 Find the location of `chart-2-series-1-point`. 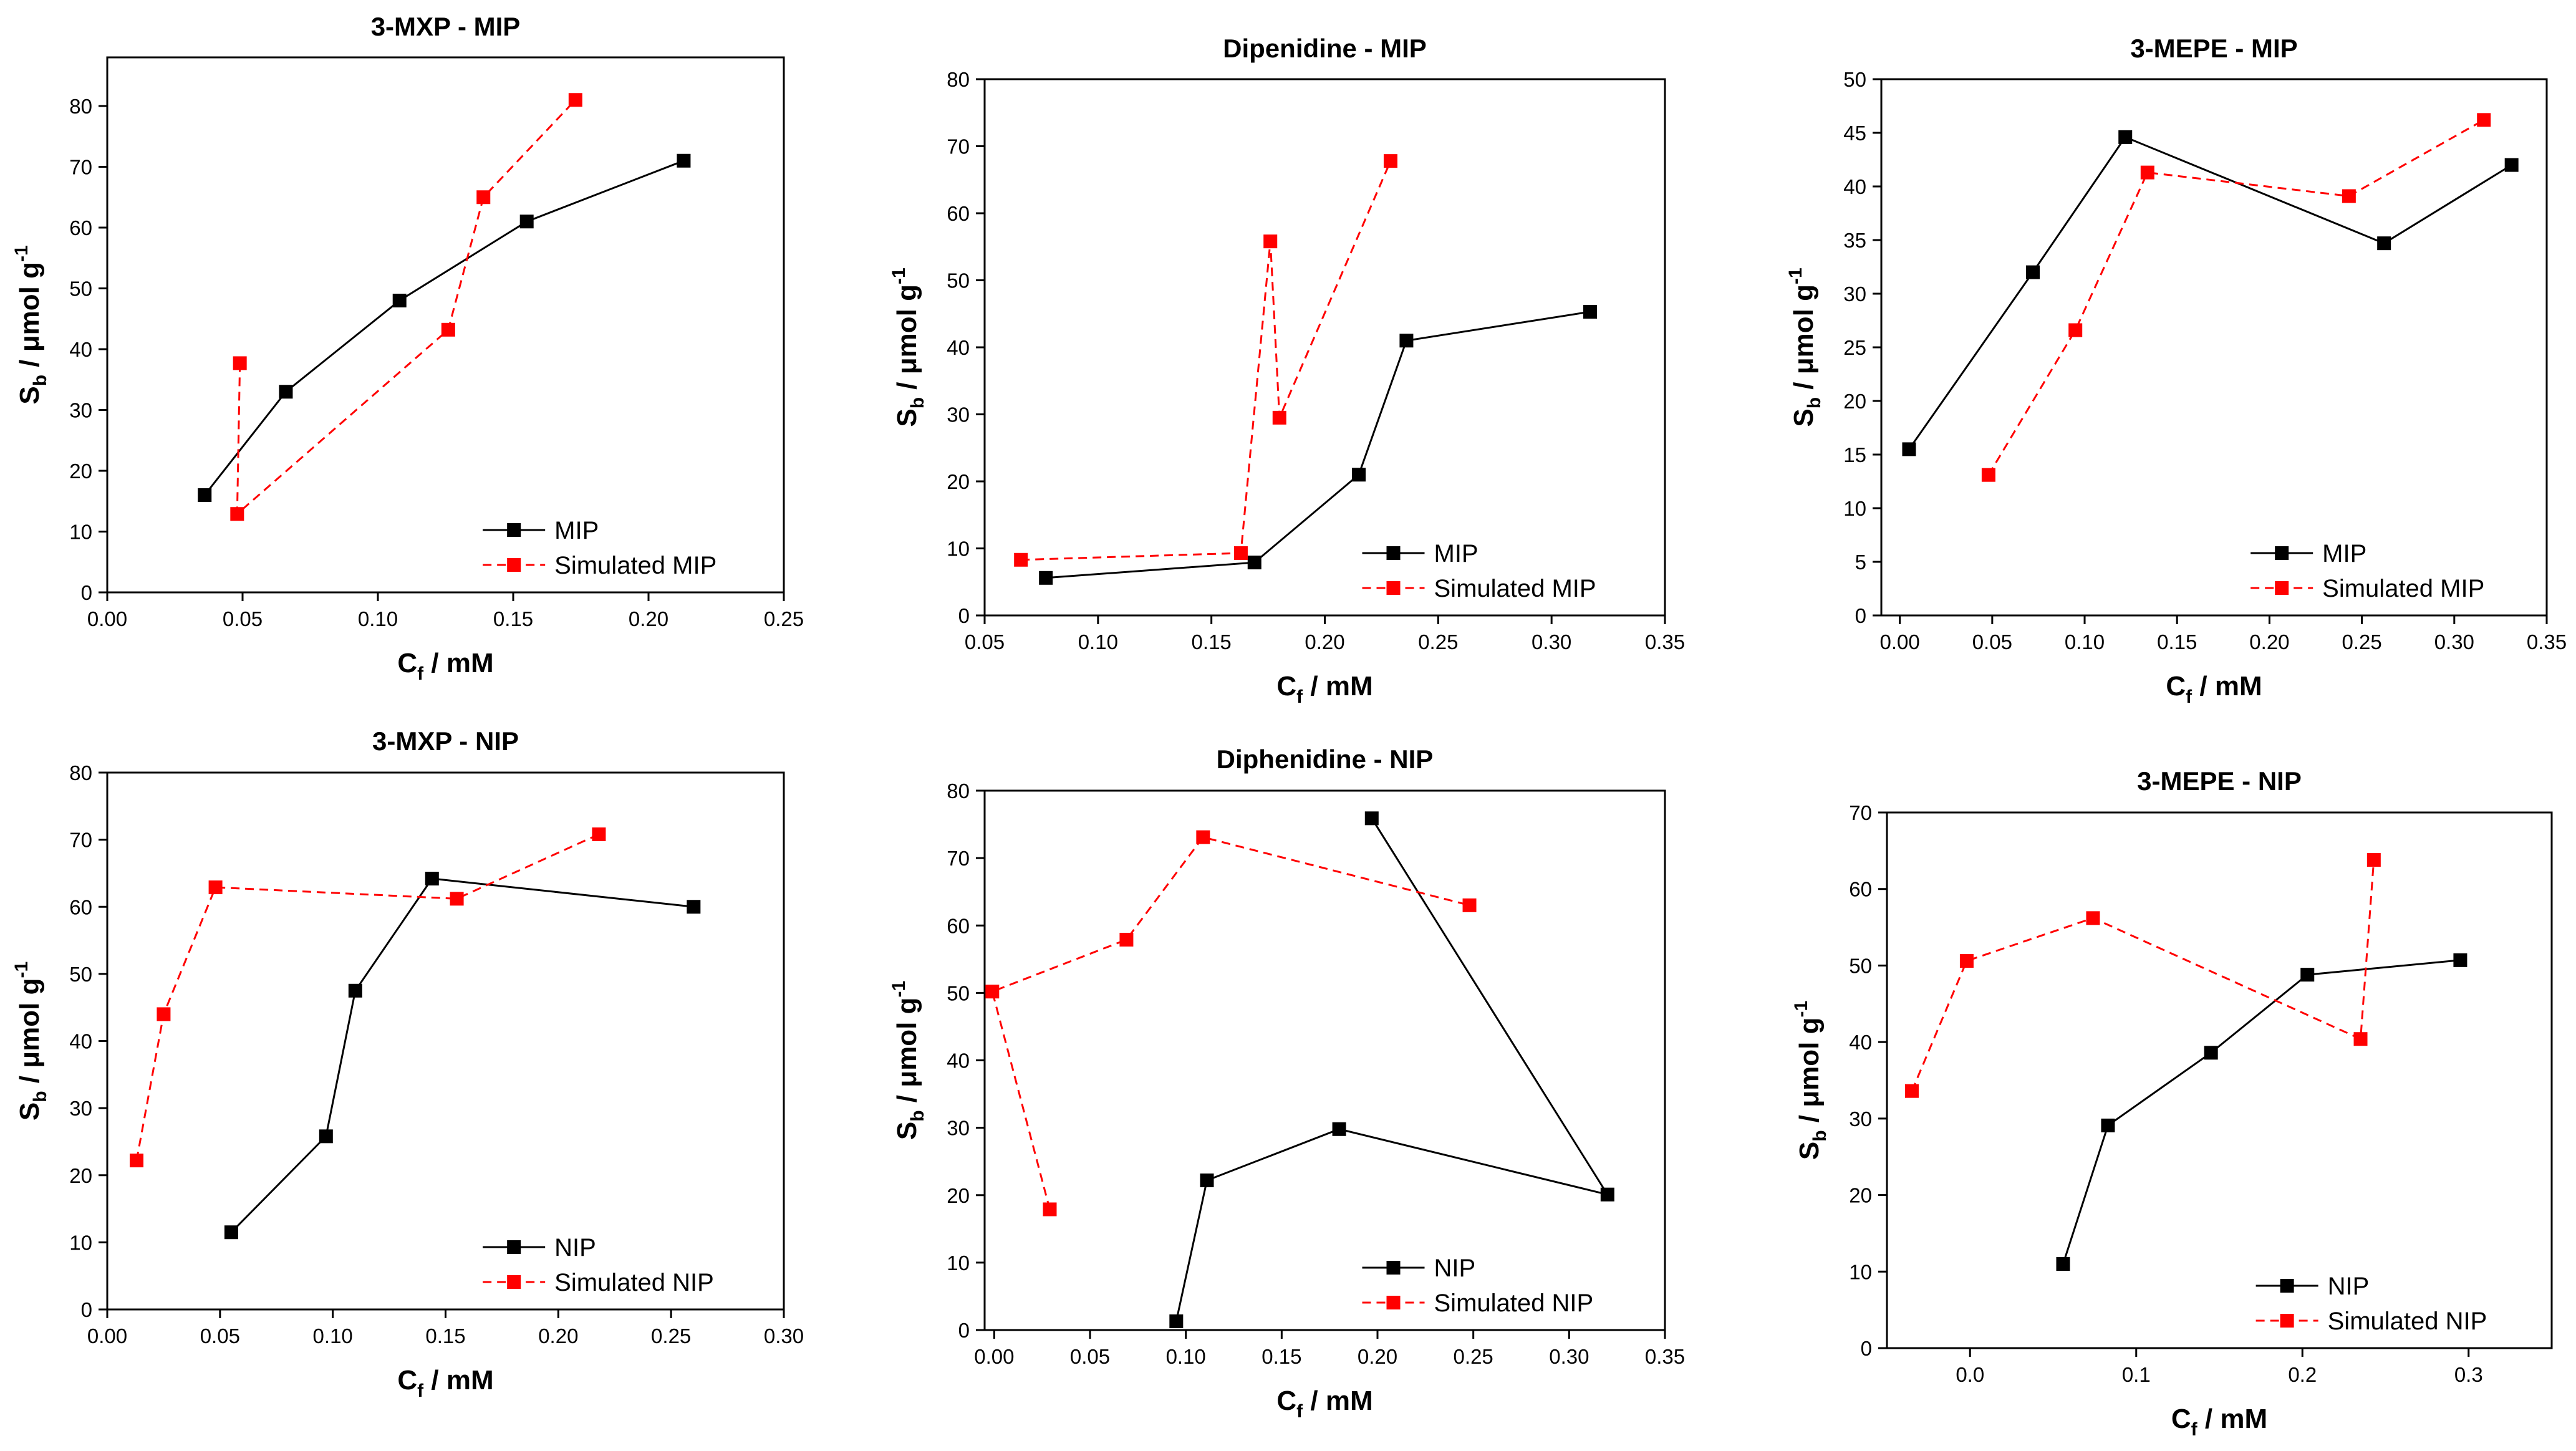

chart-2-series-1-point is located at coordinates (1406, 341).